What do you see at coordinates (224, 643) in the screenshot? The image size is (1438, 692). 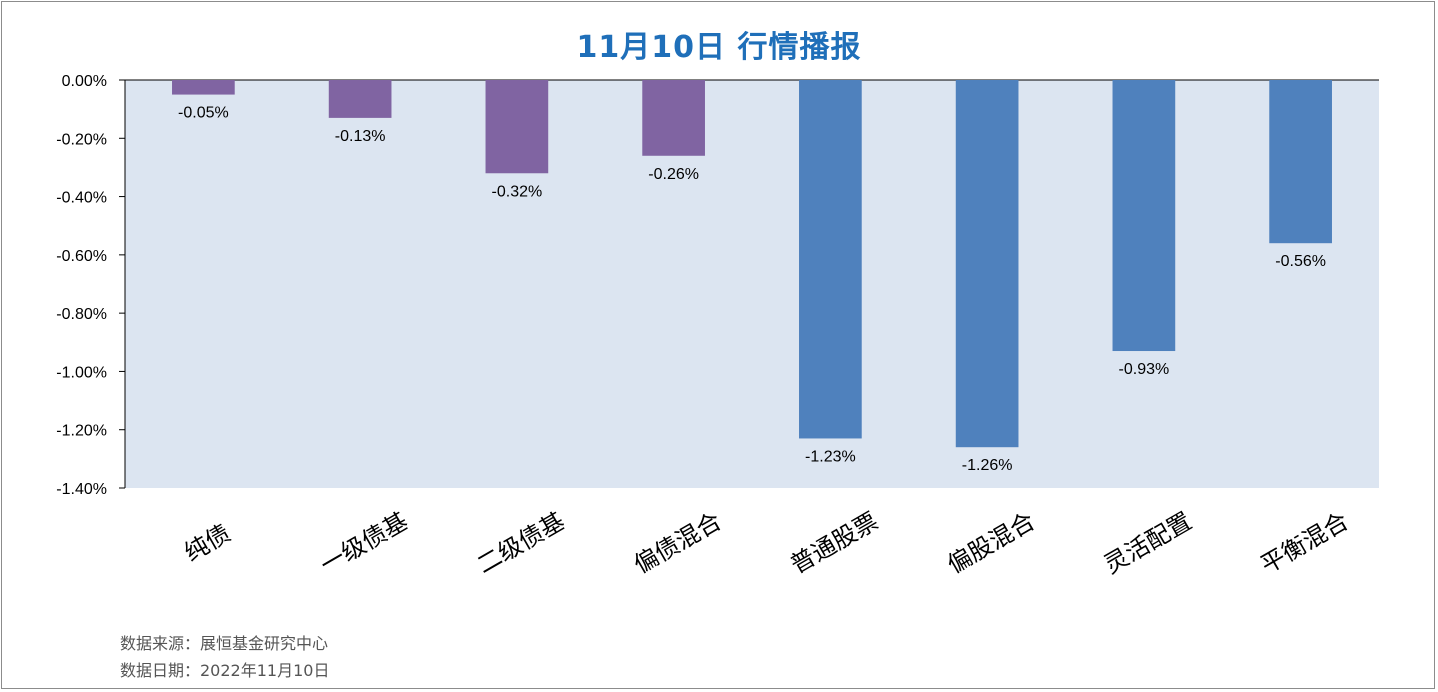 I see `footer-source: 数据来源：展恒基金研究中心` at bounding box center [224, 643].